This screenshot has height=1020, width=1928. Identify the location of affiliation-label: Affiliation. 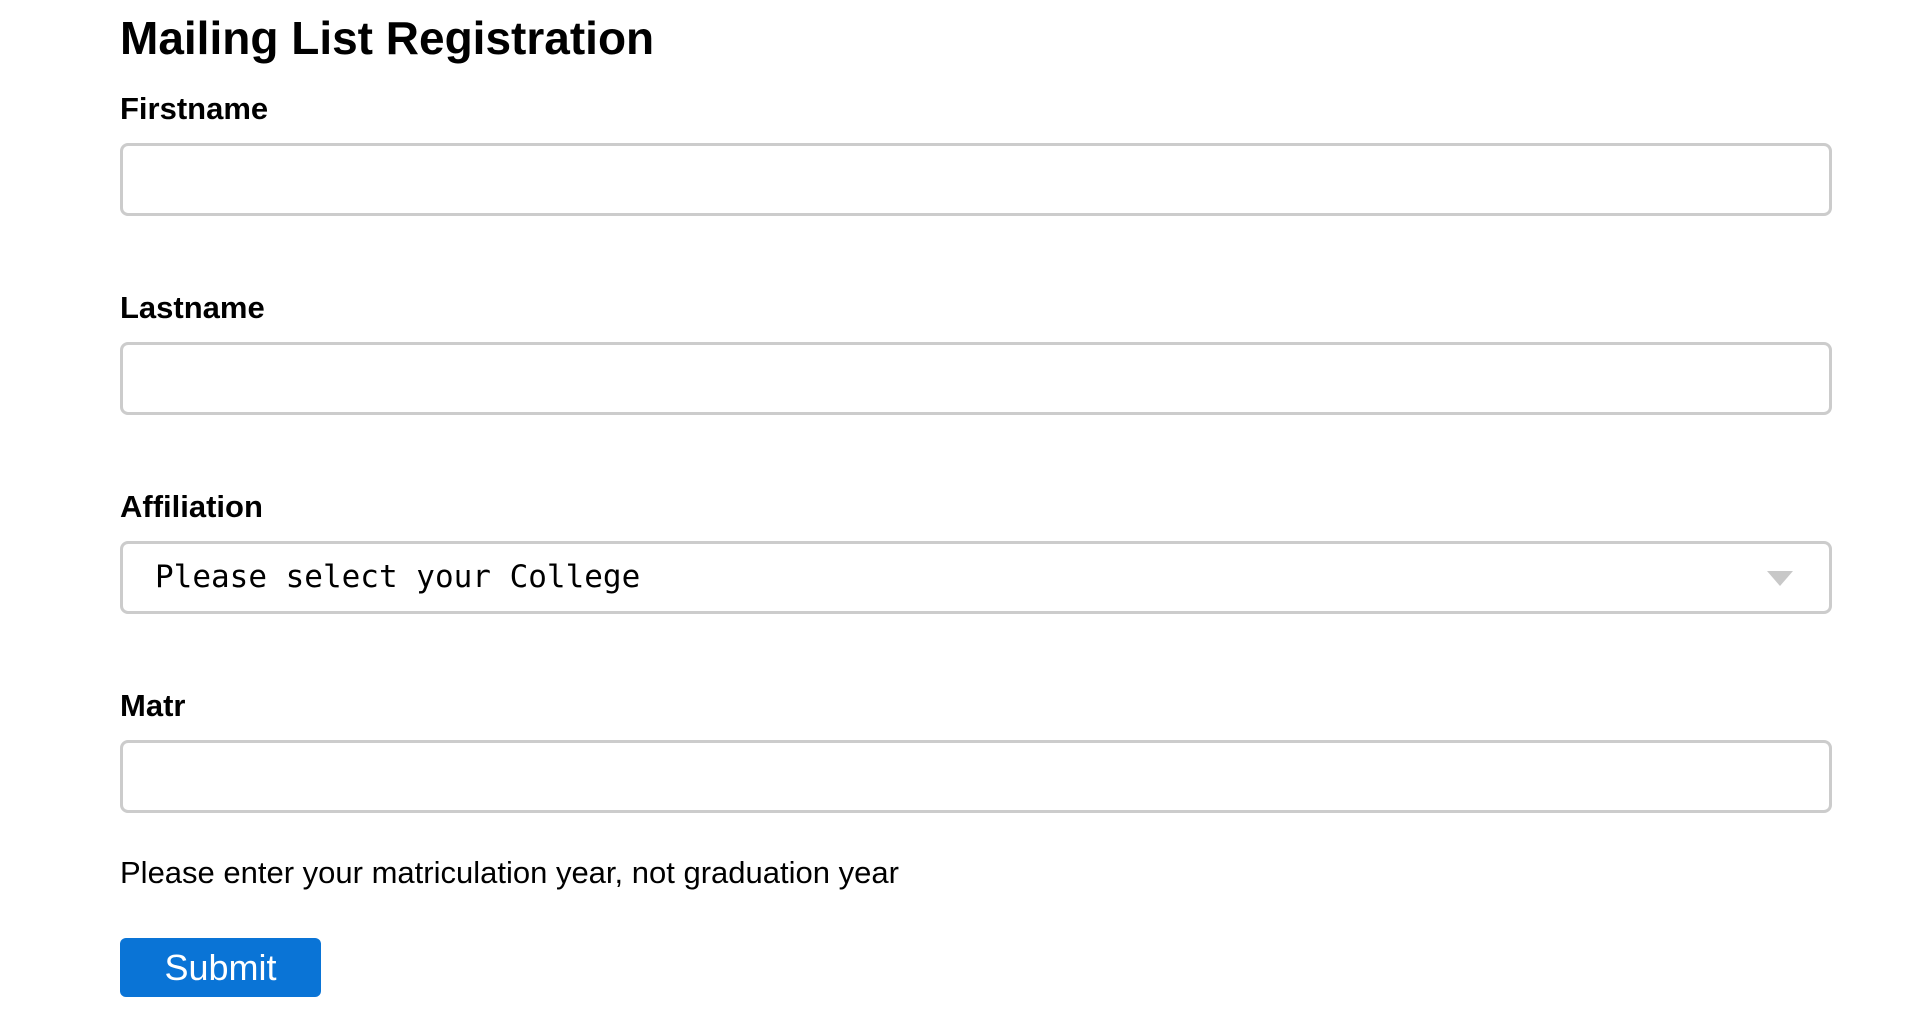
(191, 506).